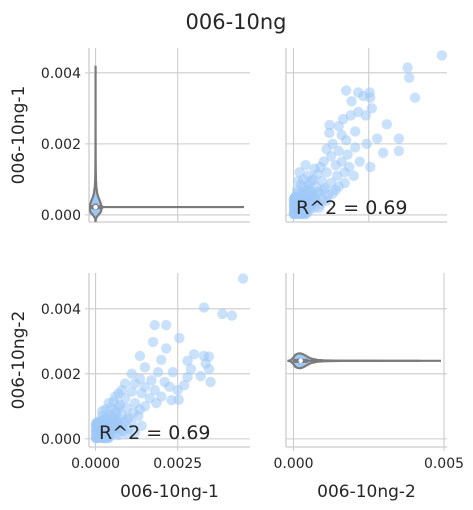 This screenshot has width=473, height=510. I want to click on x-axis-label: 006-10ng-1, so click(169, 492).